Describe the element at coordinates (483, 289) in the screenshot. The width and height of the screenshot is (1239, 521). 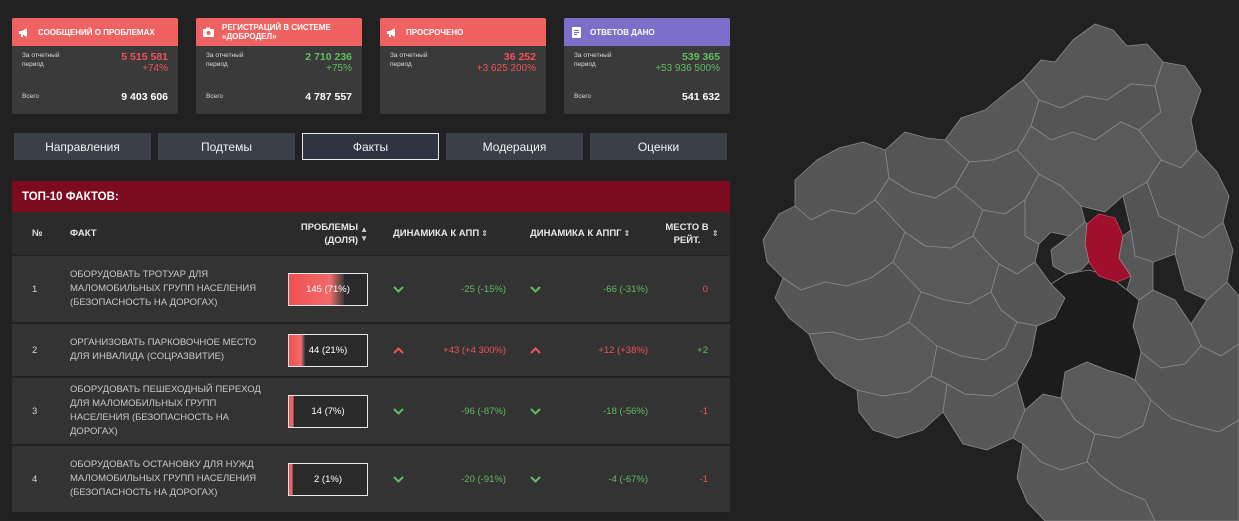
I see `dyn-app-value: -25 (-15%)` at that location.